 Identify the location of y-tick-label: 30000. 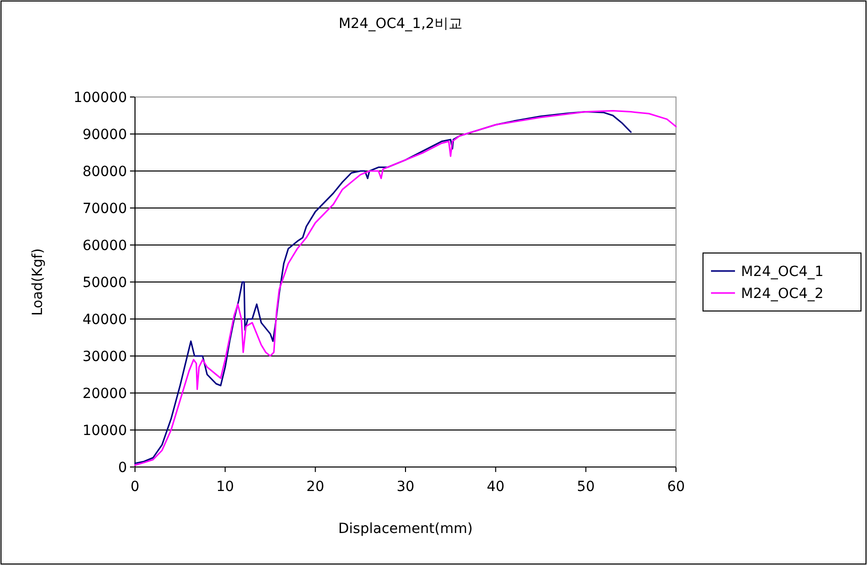
(104, 357).